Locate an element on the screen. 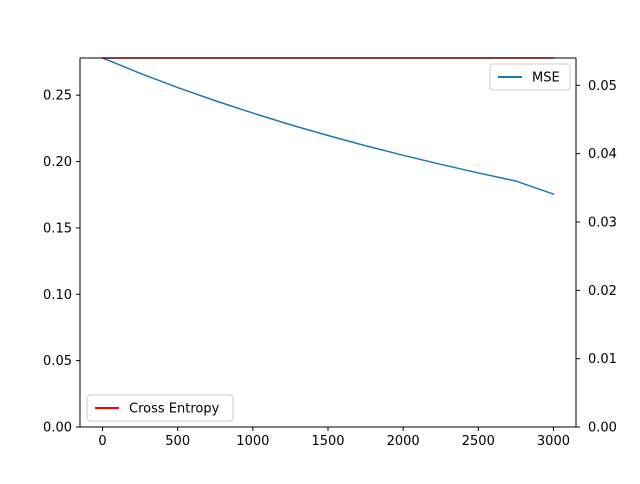 Image resolution: width=640 pixels, height=484 pixels. x-tick-label: 1500 is located at coordinates (327, 441).